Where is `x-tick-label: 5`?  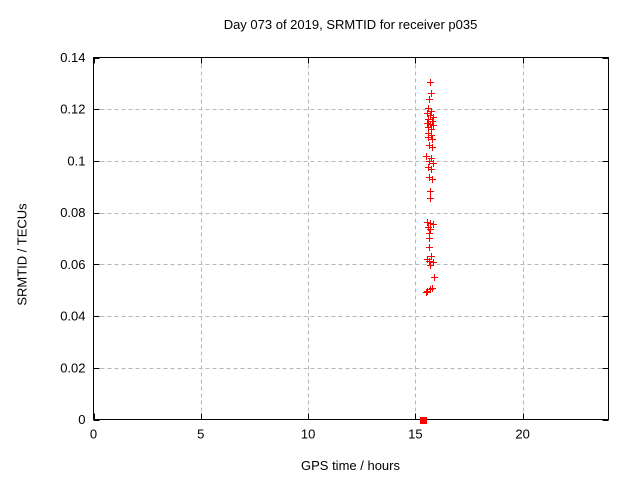 x-tick-label: 5 is located at coordinates (200, 434).